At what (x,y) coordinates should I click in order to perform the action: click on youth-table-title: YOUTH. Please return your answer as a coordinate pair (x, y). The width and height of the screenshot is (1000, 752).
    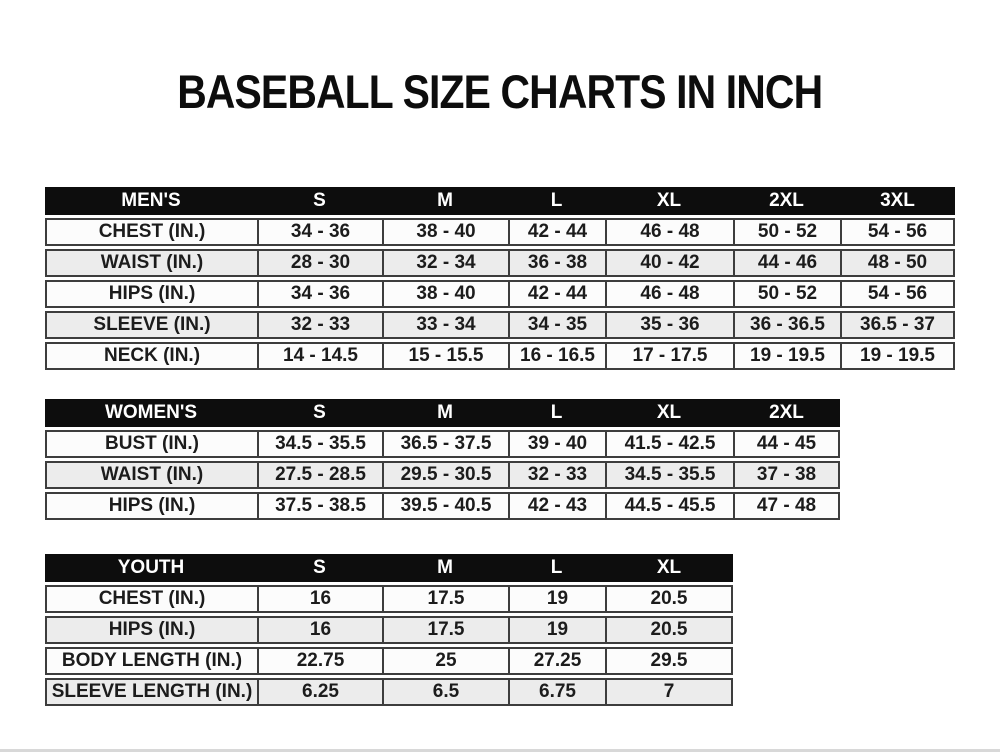
    Looking at the image, I should click on (151, 568).